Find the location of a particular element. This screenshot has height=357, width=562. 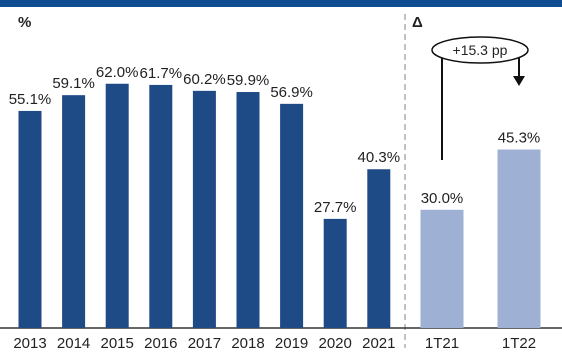

annual-tick-label-2020: 2020 is located at coordinates (335, 343).